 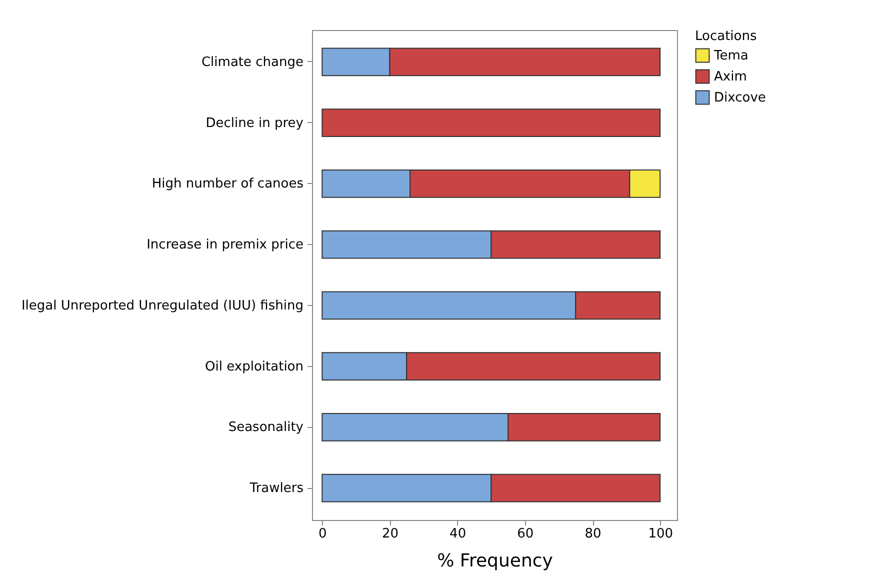 What do you see at coordinates (162, 306) in the screenshot?
I see `y-tick-label: Ilegal Unreported Unregulated (IUU) fishing` at bounding box center [162, 306].